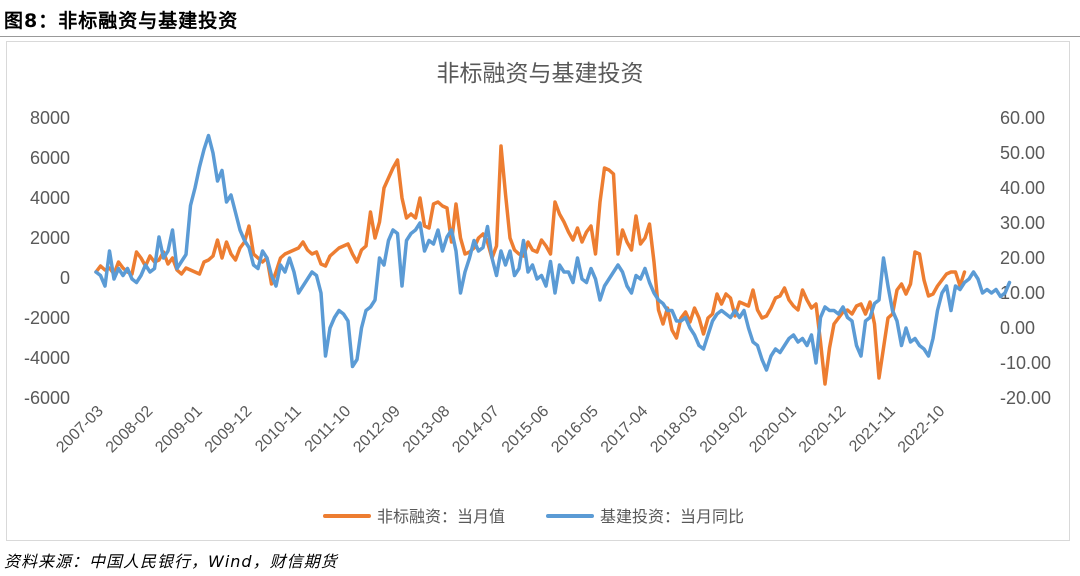 Image resolution: width=1080 pixels, height=576 pixels. What do you see at coordinates (575, 430) in the screenshot?
I see `x-tick-label: 2016-05` at bounding box center [575, 430].